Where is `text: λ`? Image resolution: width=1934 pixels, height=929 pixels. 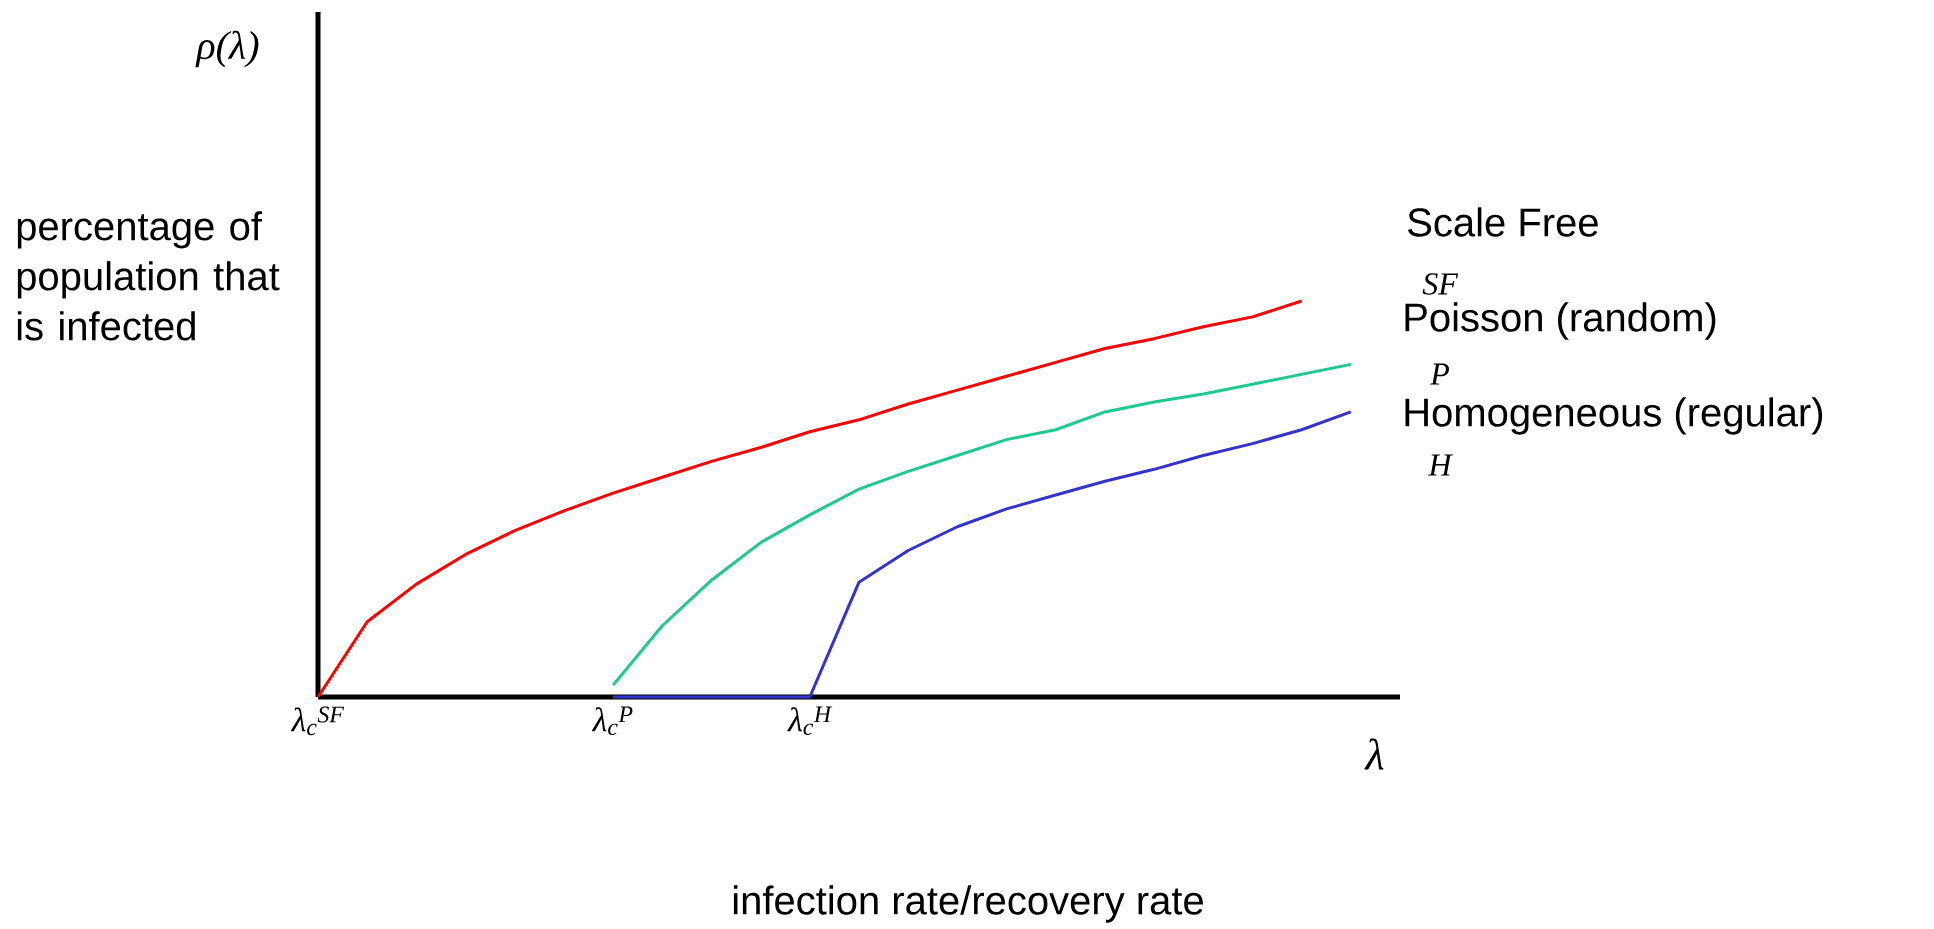
text: λ is located at coordinates (1374, 754).